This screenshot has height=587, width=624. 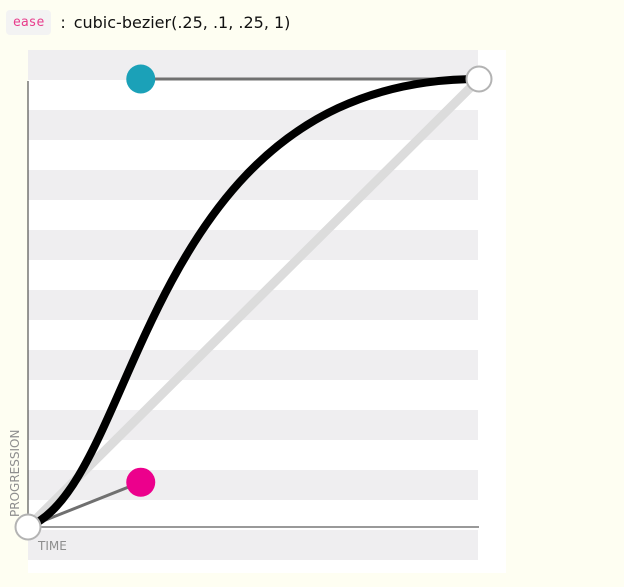 I want to click on control-point-2-handle, so click(x=141, y=79).